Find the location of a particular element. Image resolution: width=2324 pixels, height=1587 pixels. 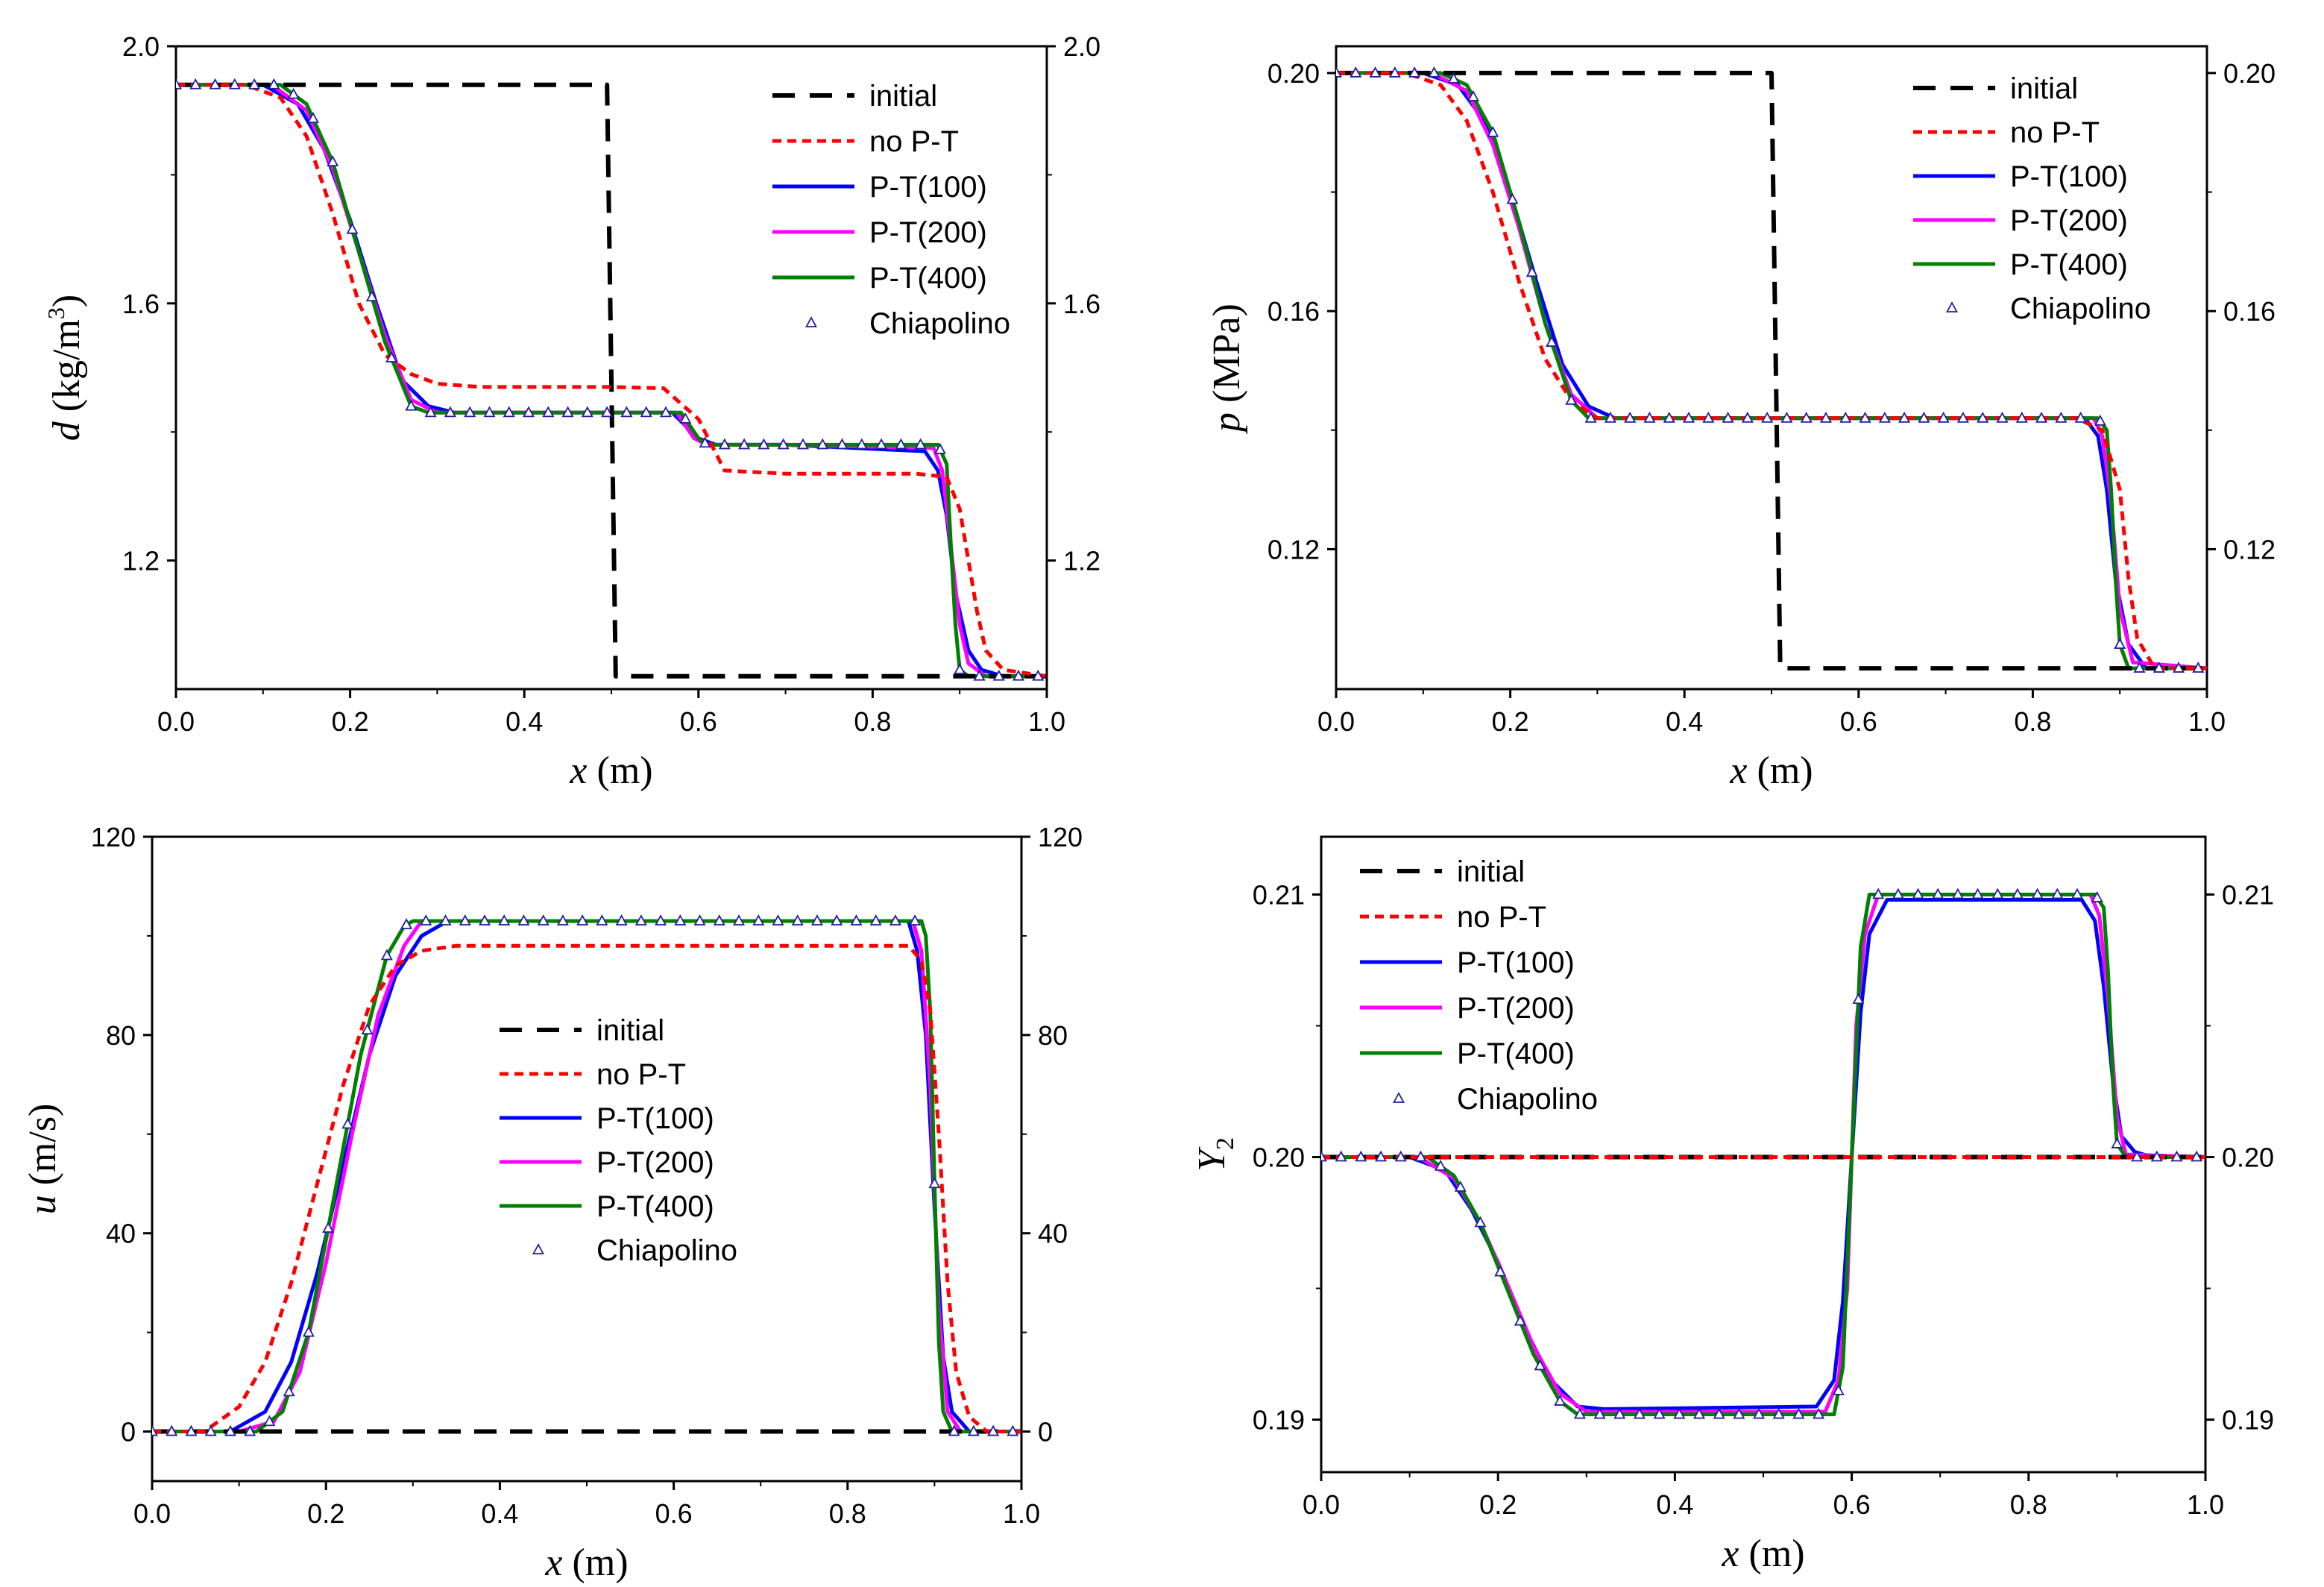

y-tick-label-right: 0.16 is located at coordinates (2249, 312).